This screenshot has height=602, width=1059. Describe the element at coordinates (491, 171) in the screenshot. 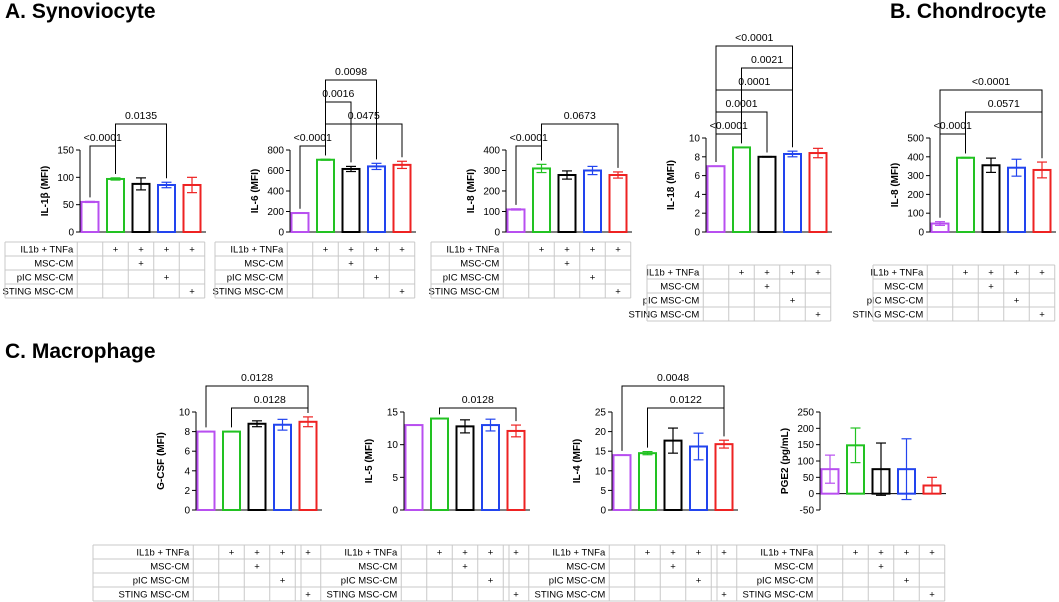

I see `y-tick-label: 300` at that location.